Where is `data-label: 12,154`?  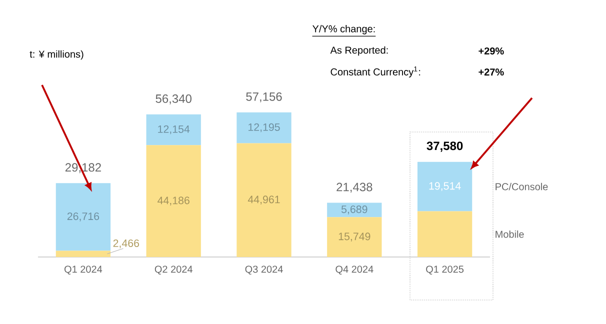
data-label: 12,154 is located at coordinates (174, 129).